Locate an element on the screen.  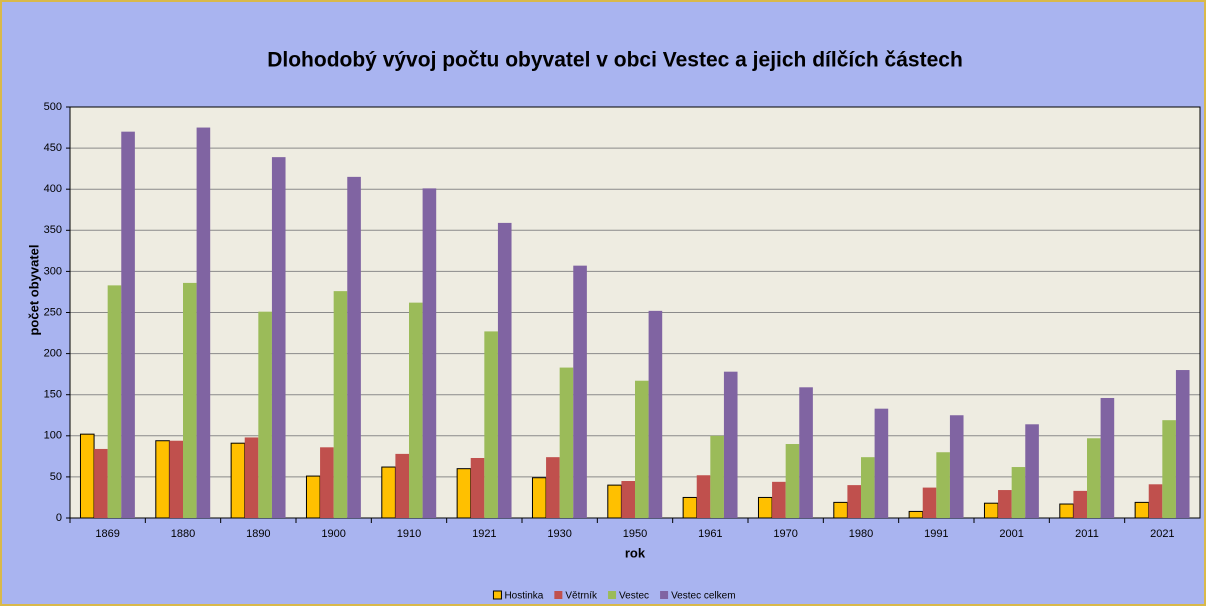
x-axis-label: rok is located at coordinates (635, 552).